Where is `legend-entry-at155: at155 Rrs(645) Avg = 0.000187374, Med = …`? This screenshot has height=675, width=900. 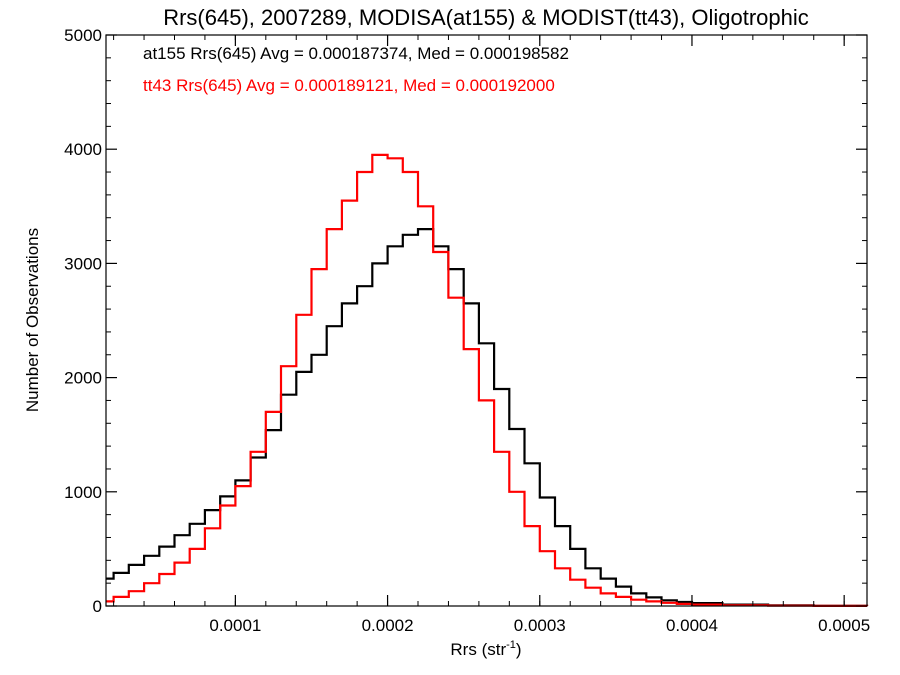 legend-entry-at155: at155 Rrs(645) Avg = 0.000187374, Med = … is located at coordinates (356, 53).